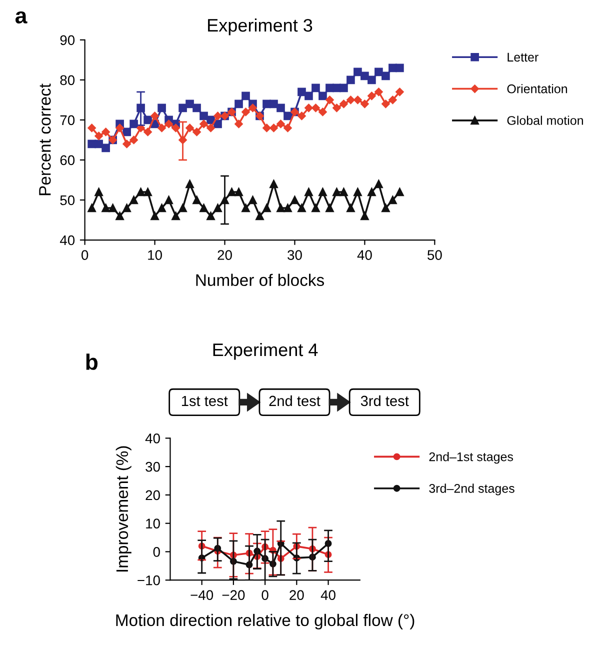 Image resolution: width=589 pixels, height=654 pixels. I want to click on y-tick-label: 20, so click(153, 495).